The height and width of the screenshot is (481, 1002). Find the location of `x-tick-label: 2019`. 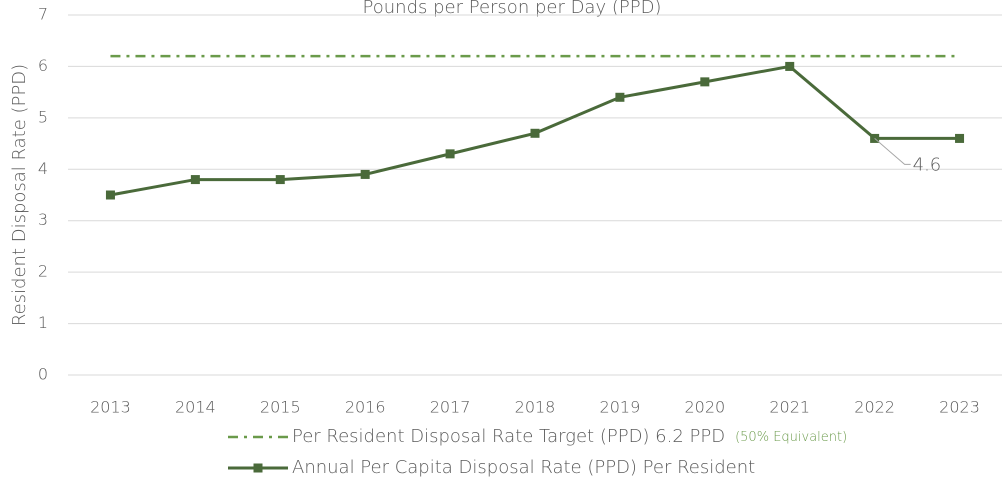

x-tick-label: 2019 is located at coordinates (620, 407).